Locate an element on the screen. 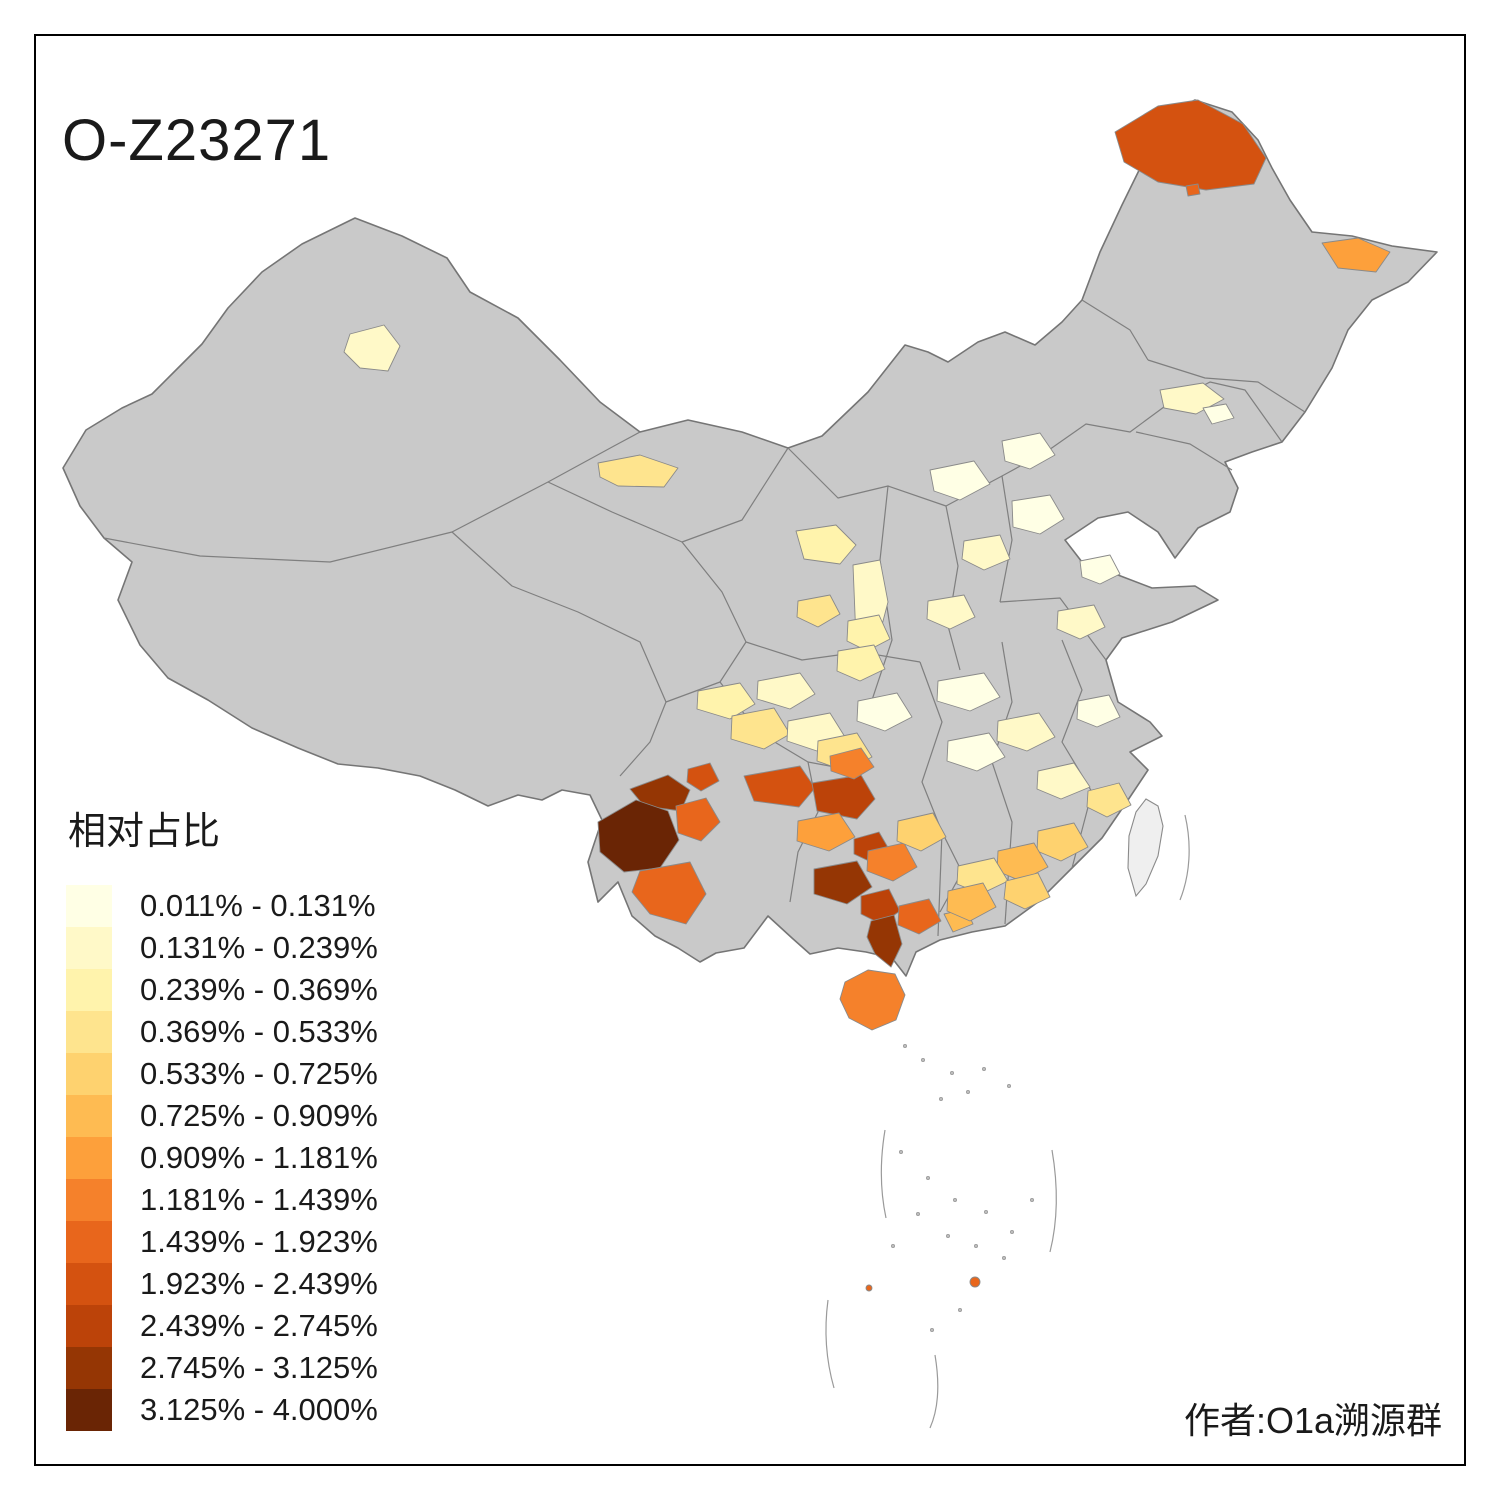 The width and height of the screenshot is (1500, 1500). legend-row: 0.533% - 0.725% is located at coordinates (222, 1074).